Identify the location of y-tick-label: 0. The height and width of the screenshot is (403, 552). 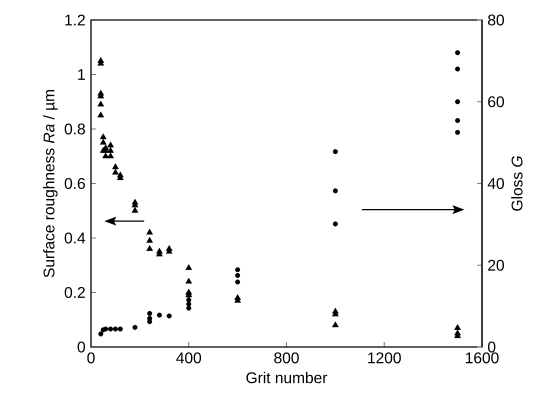
(82, 347).